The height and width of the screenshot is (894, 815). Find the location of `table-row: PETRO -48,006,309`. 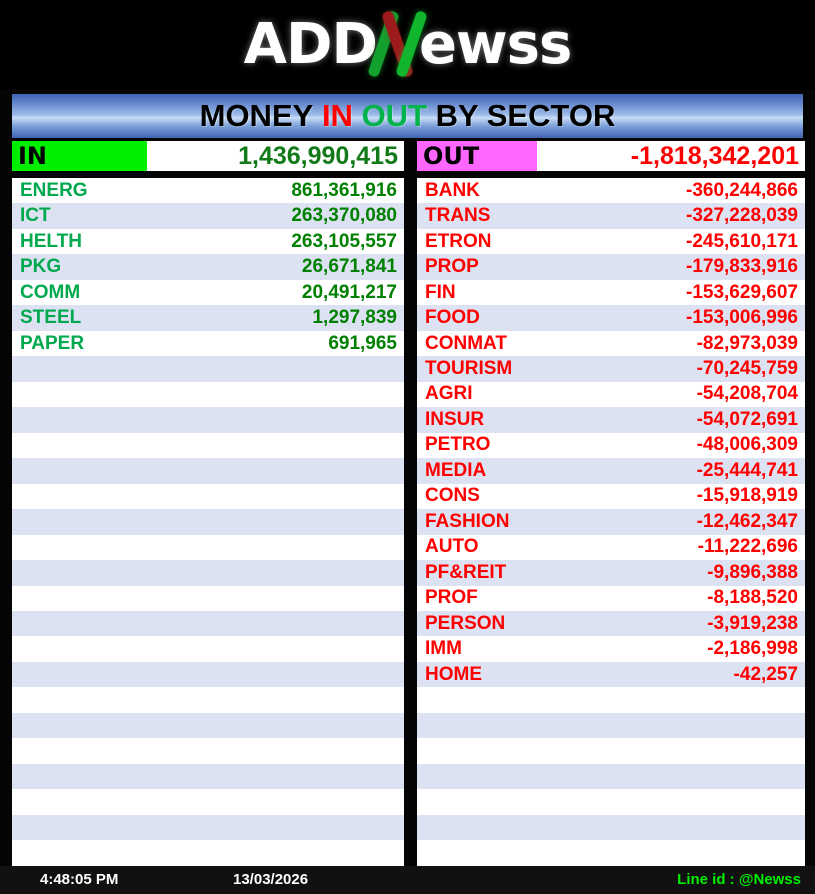

table-row: PETRO -48,006,309 is located at coordinates (611, 445).